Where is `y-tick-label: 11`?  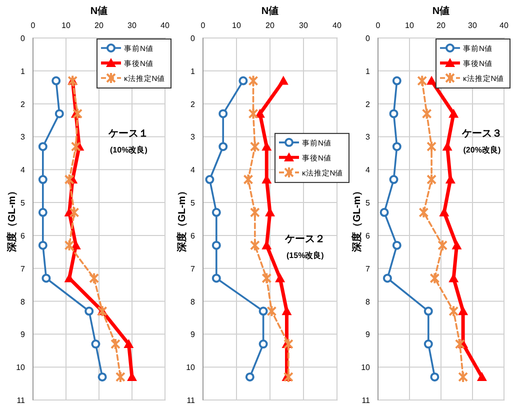 y-tick-label: 11 is located at coordinates (191, 400).